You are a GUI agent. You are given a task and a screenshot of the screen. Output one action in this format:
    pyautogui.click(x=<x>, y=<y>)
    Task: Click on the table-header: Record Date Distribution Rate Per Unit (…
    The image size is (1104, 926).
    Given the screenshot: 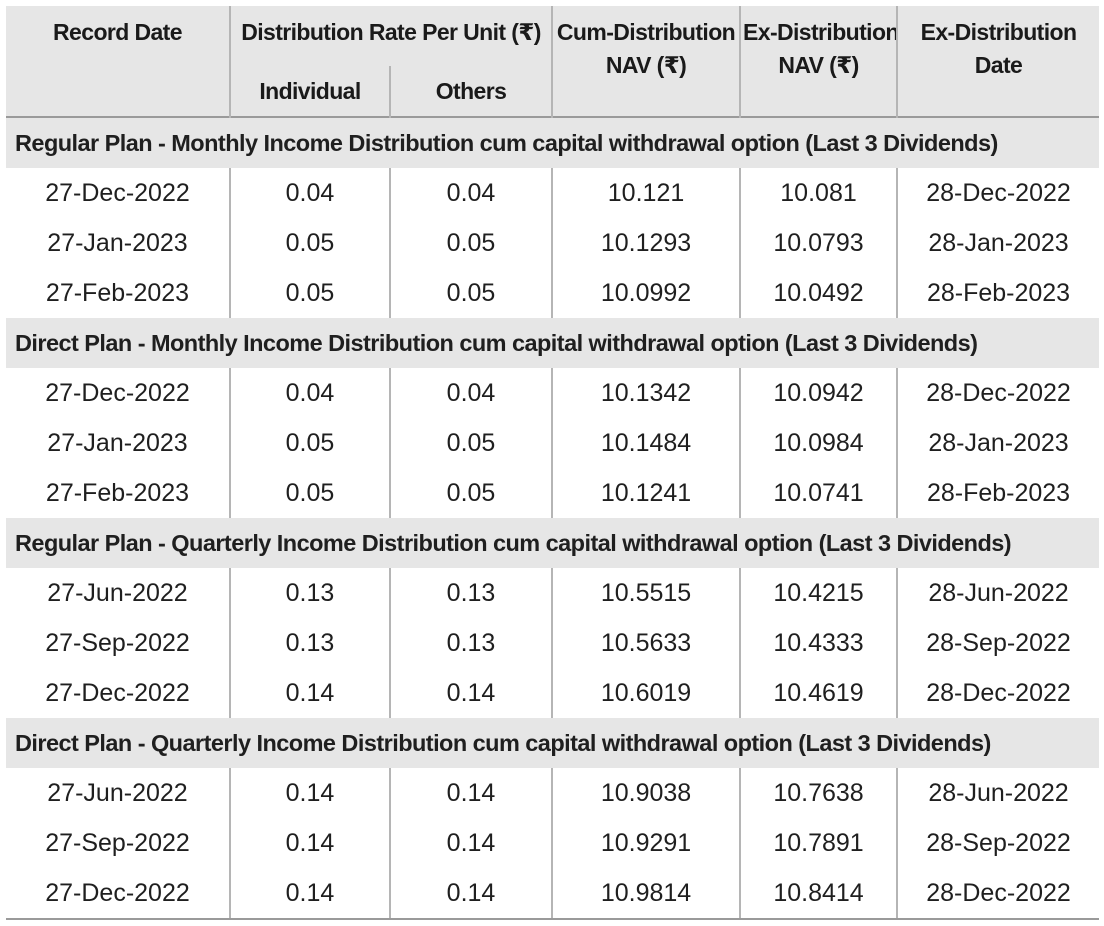 What is the action you would take?
    pyautogui.click(x=553, y=61)
    